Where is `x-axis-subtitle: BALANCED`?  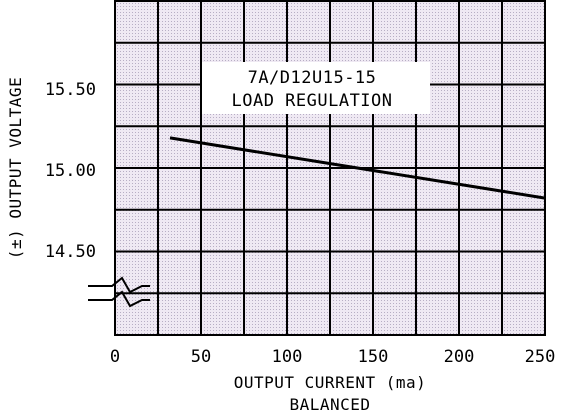 x-axis-subtitle: BALANCED is located at coordinates (329, 404).